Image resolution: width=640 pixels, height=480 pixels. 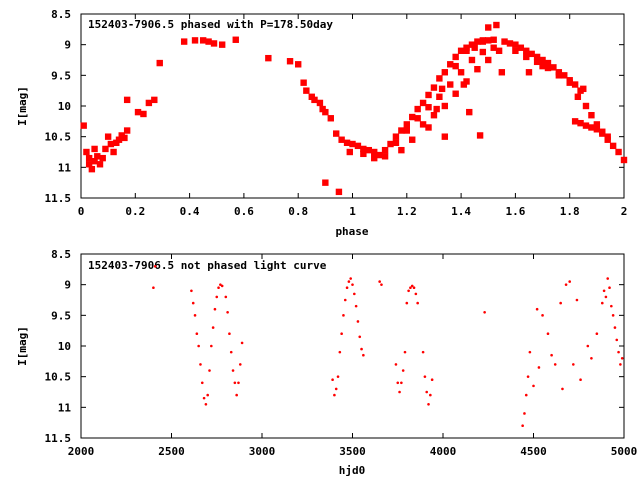 I want to click on y-tick-label: 9, so click(x=67, y=45).